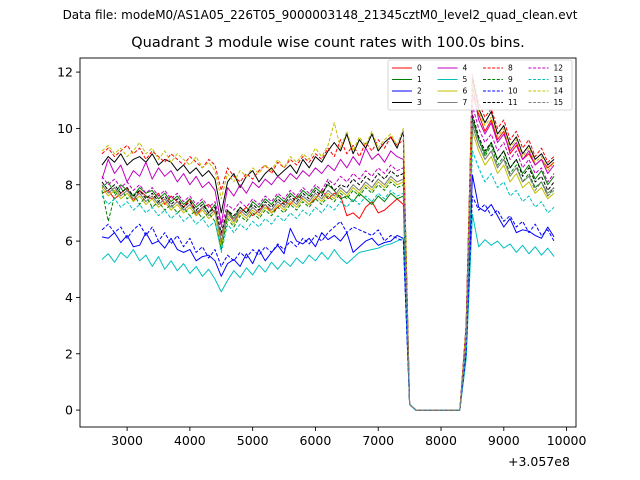  I want to click on legend-label-0: 0, so click(419, 68).